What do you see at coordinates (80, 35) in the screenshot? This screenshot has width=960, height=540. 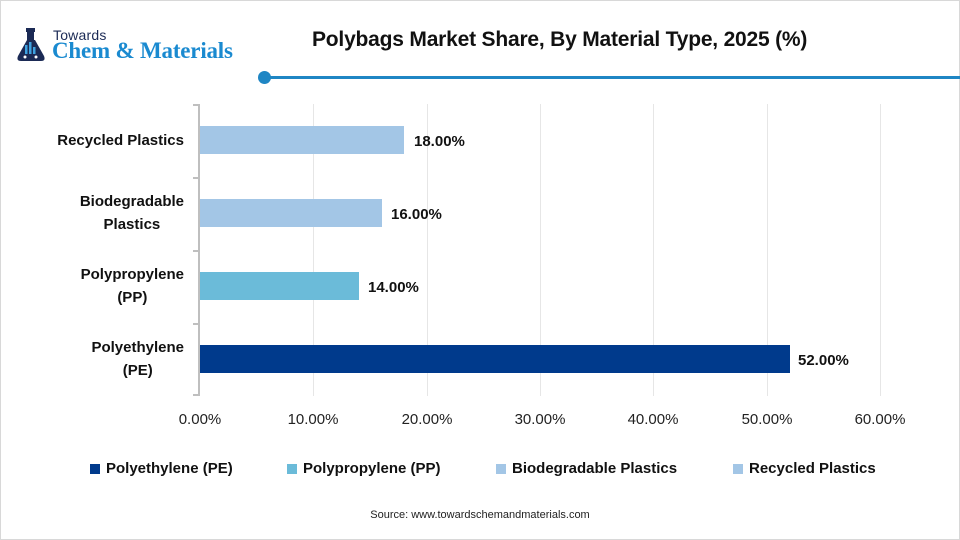 I see `logo-text-towards: Towards` at bounding box center [80, 35].